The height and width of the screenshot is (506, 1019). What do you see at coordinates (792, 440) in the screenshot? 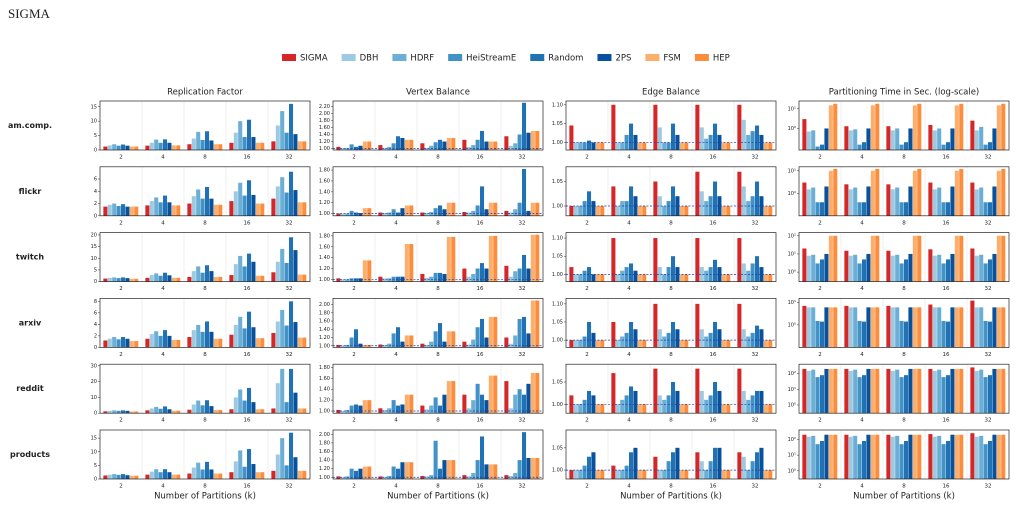
I see `y-tick-label: 10²` at bounding box center [792, 440].